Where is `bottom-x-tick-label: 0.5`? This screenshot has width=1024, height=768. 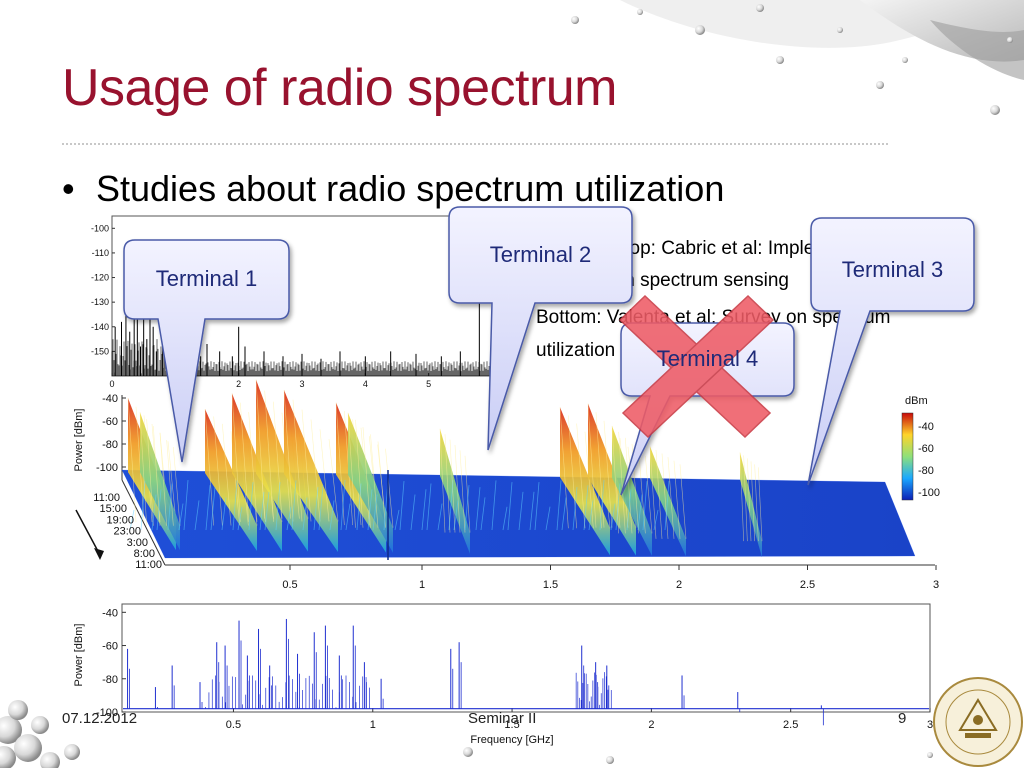 bottom-x-tick-label: 0.5 is located at coordinates (233, 725).